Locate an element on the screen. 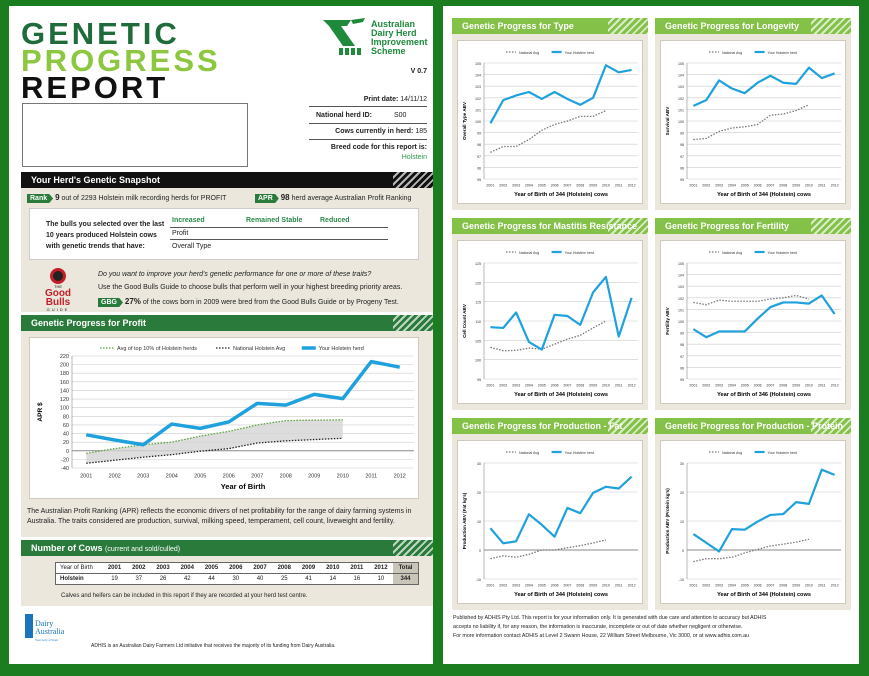 The image size is (869, 676). cows-title: Number of Cows is located at coordinates (67, 548).